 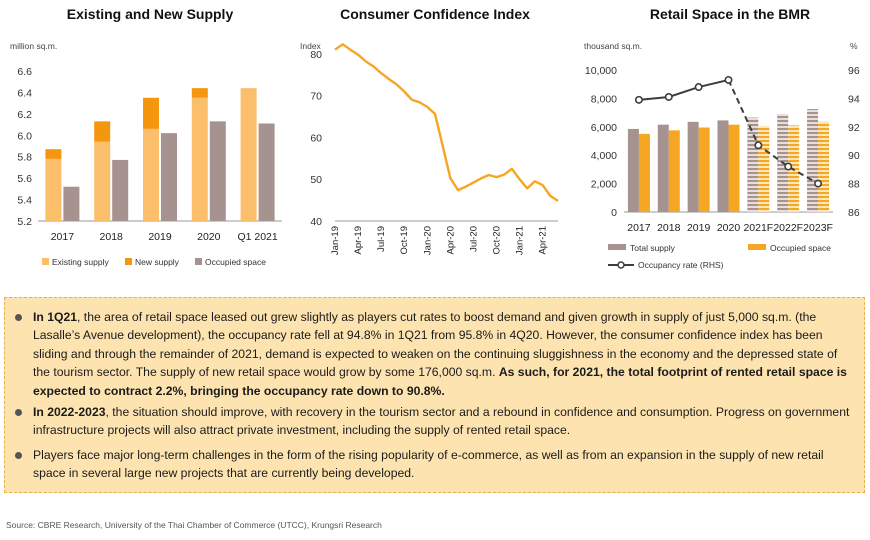 I want to click on legend-label: New supply, so click(x=157, y=262).